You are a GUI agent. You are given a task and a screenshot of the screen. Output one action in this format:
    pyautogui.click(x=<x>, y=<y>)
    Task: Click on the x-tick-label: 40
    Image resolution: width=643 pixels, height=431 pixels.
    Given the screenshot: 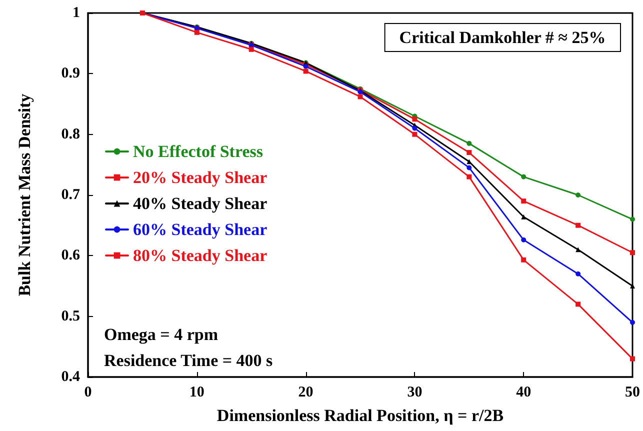 What is the action you would take?
    pyautogui.click(x=524, y=392)
    